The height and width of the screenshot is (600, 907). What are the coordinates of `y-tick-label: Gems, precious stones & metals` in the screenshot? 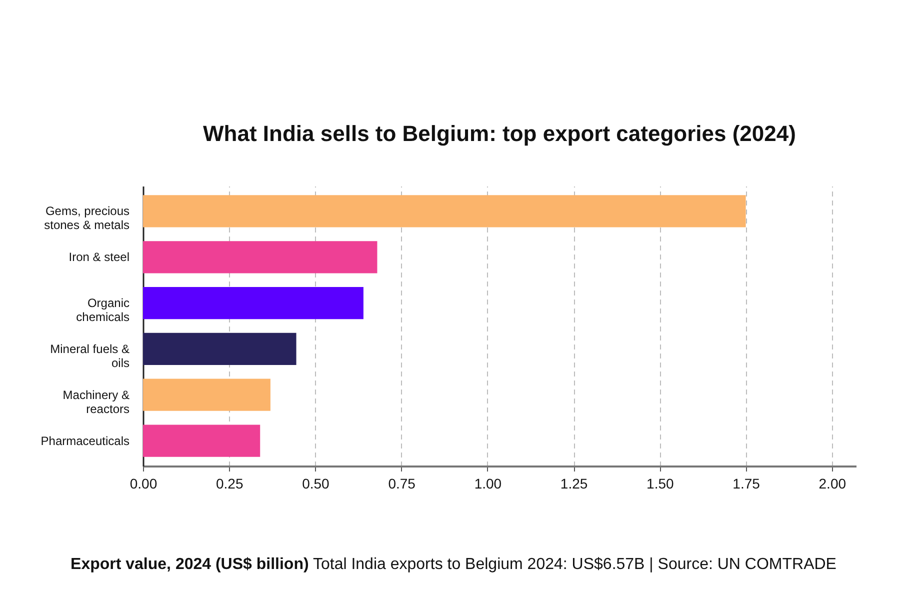 It's located at (87, 218).